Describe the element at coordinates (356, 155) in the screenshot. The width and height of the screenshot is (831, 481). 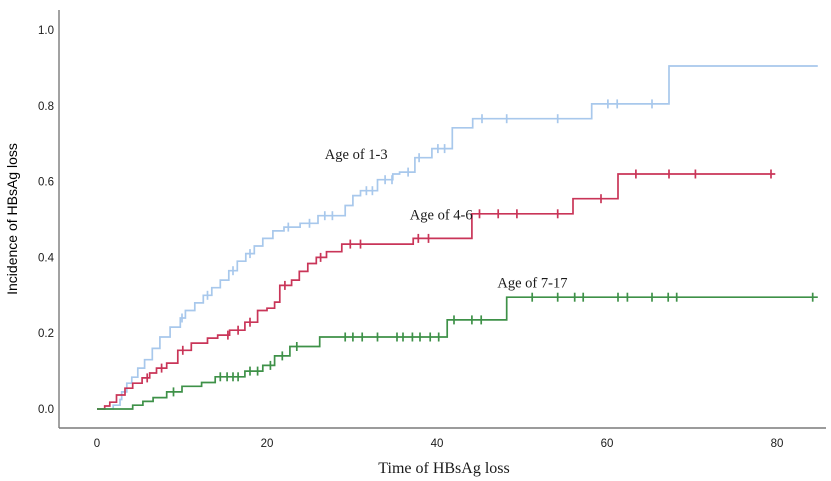
I see `annotation-age-of-1-3: Age of 1-3` at that location.